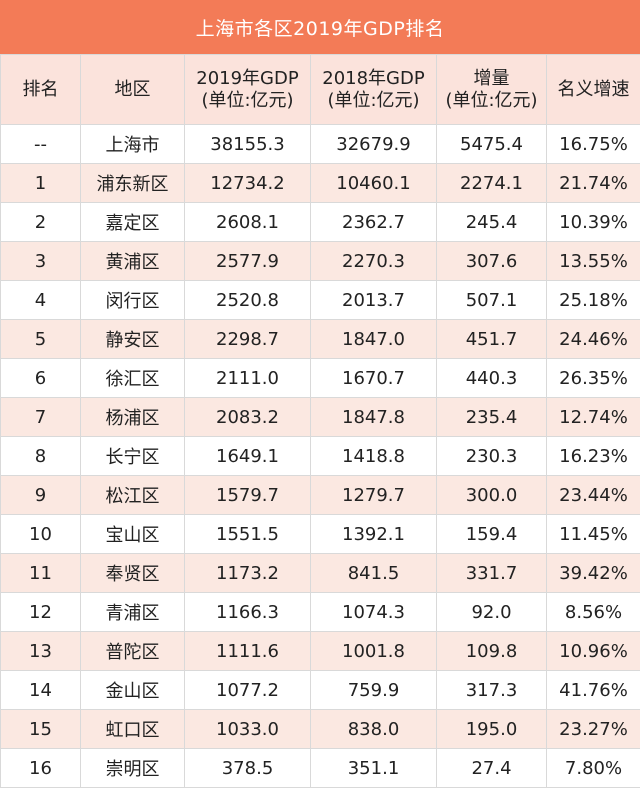 The image size is (640, 794). Describe the element at coordinates (40, 690) in the screenshot. I see `cell-rank: 14` at that location.